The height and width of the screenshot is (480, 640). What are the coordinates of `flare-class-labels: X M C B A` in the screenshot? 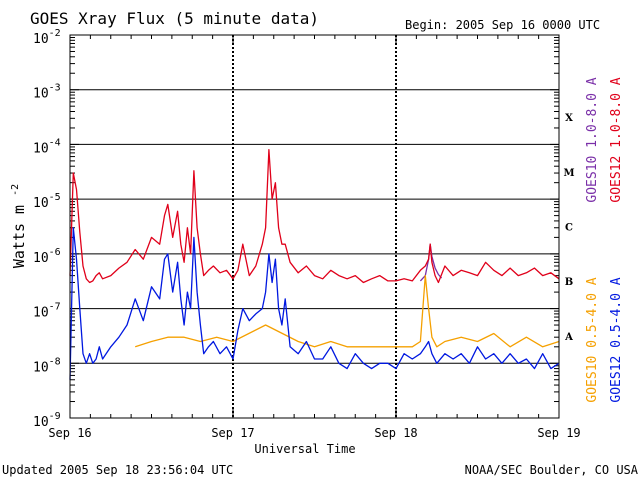 It's located at (568, 228).